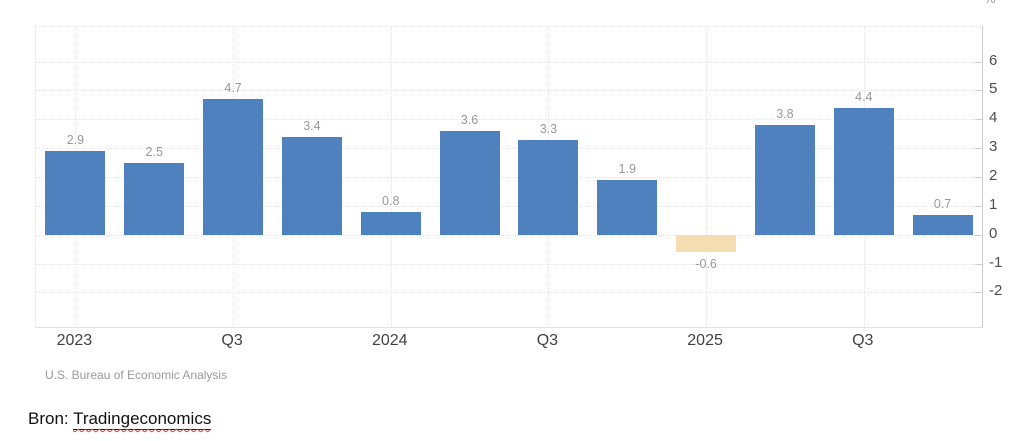  What do you see at coordinates (993, 60) in the screenshot?
I see `y-tick-label: 6` at bounding box center [993, 60].